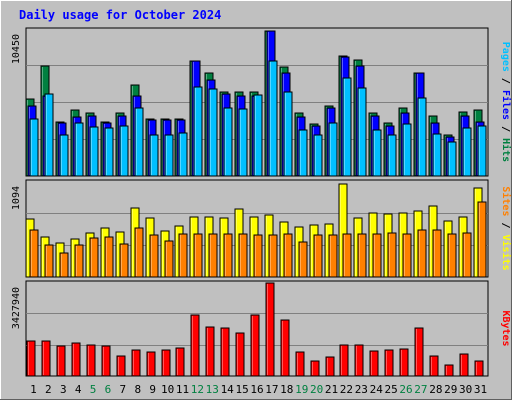 This screenshot has width=512, height=405. Describe the element at coordinates (505, 57) in the screenshot. I see `axis-label-part: Pages` at that location.